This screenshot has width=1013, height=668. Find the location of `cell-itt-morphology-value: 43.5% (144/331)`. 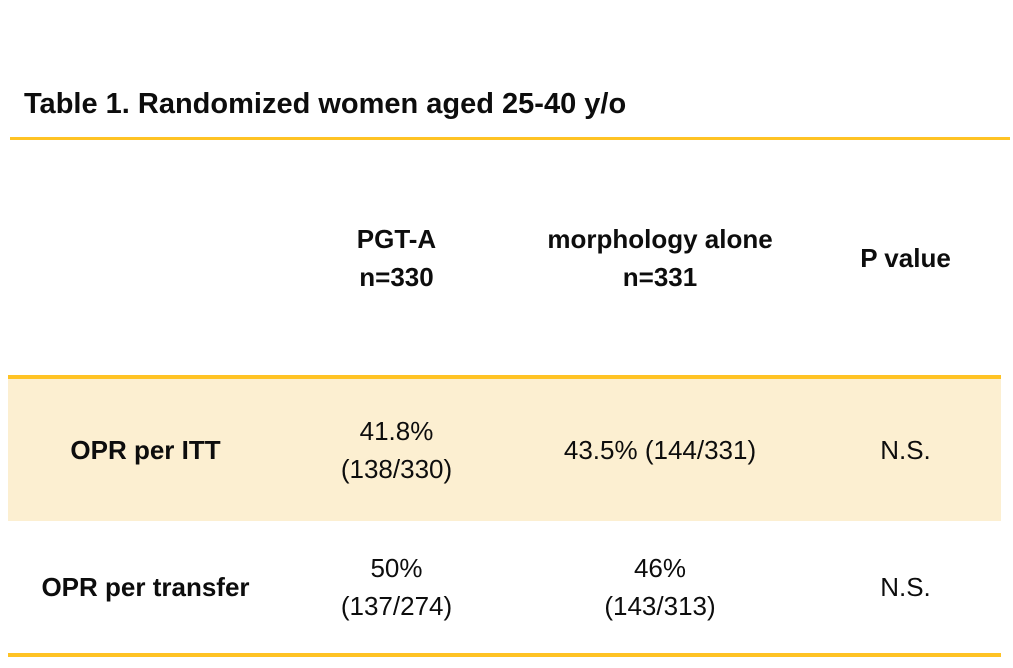

cell-itt-morphology-value: 43.5% (144/331) is located at coordinates (660, 450).